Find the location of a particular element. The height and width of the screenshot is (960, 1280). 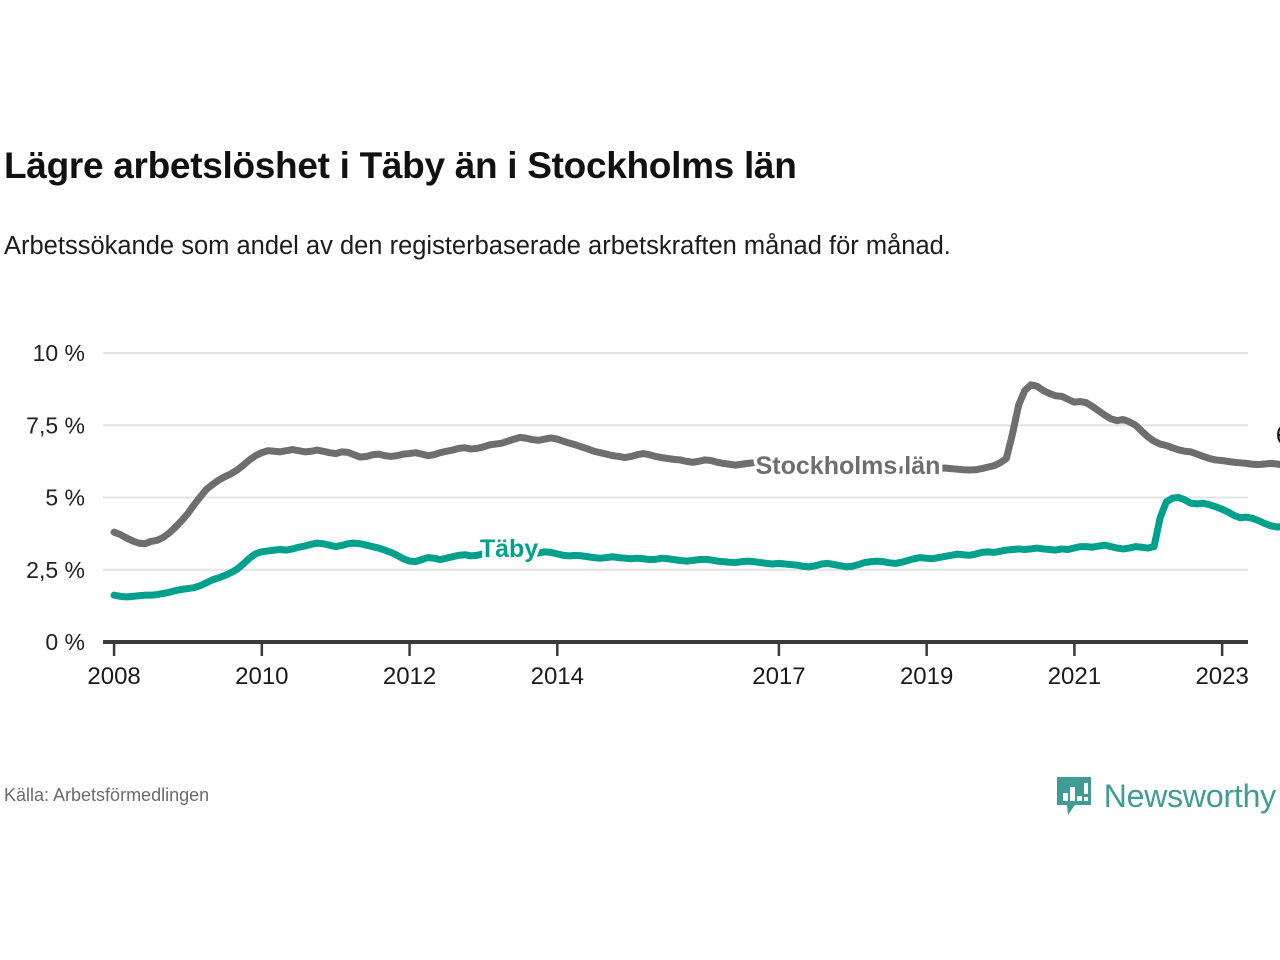

x-tick-label: 2008 is located at coordinates (113, 676).